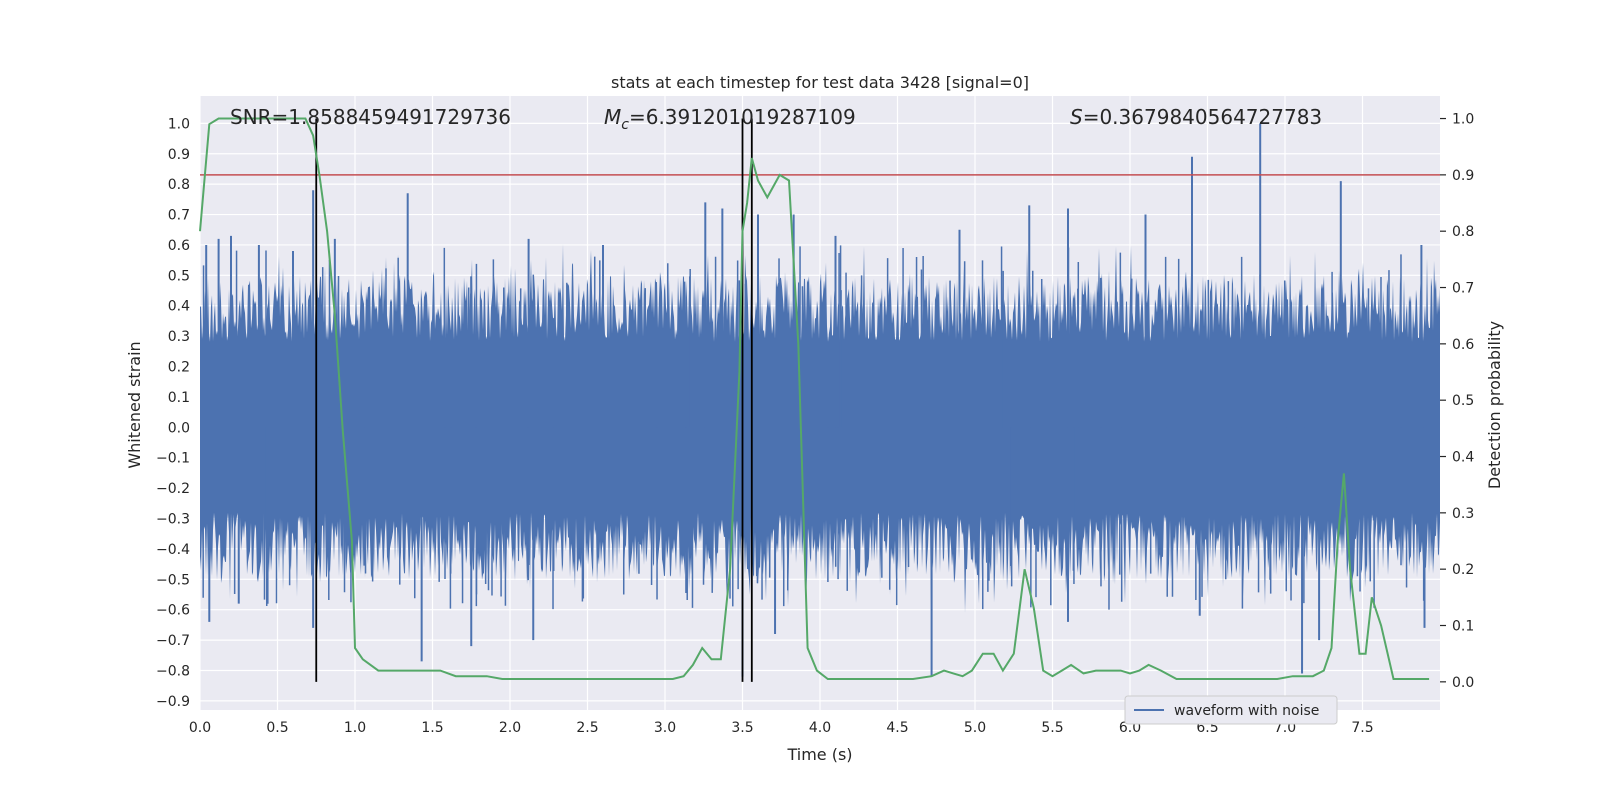 This screenshot has width=1600, height=800. What do you see at coordinates (742, 728) in the screenshot?
I see `x-tick-label: 3.5` at bounding box center [742, 728].